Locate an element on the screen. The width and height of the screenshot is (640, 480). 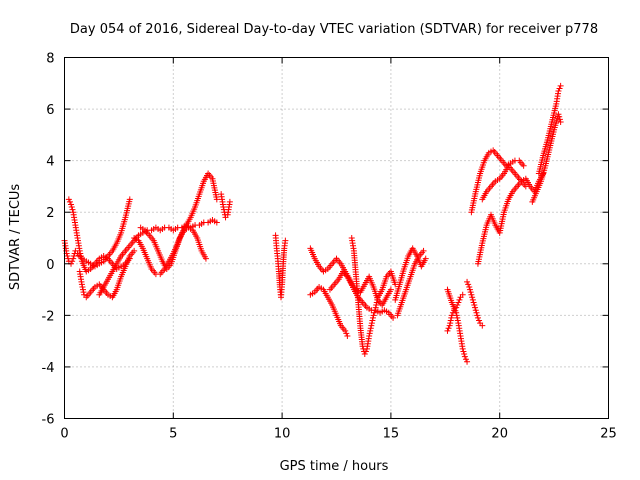
series-track-h is located at coordinates (280, 266).